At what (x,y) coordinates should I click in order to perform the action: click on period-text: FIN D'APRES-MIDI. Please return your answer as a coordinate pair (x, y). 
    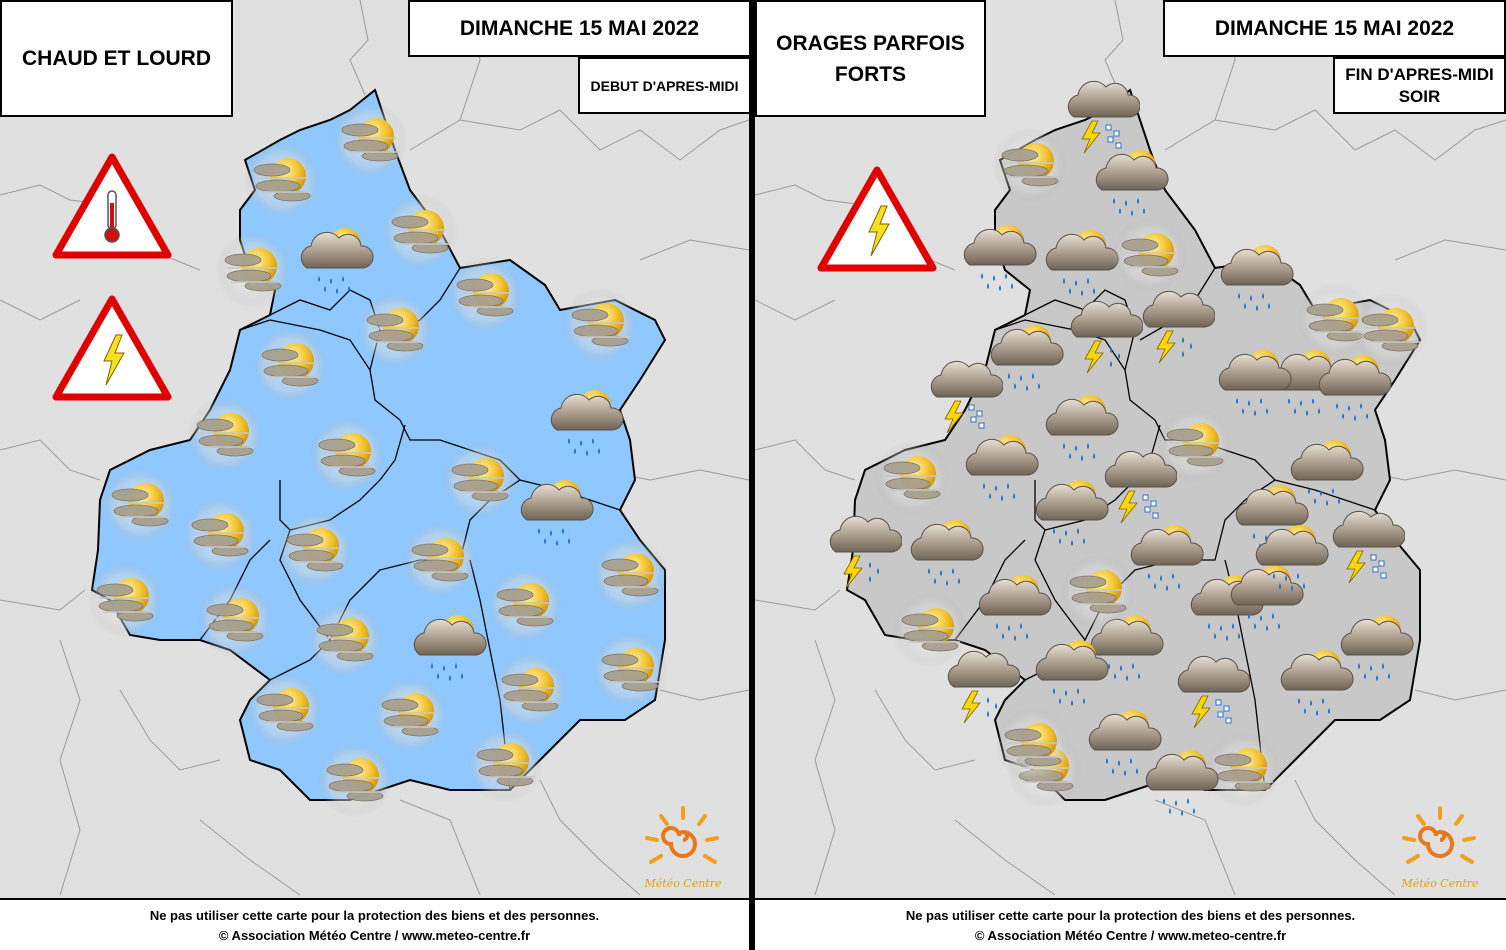
    Looking at the image, I should click on (1419, 74).